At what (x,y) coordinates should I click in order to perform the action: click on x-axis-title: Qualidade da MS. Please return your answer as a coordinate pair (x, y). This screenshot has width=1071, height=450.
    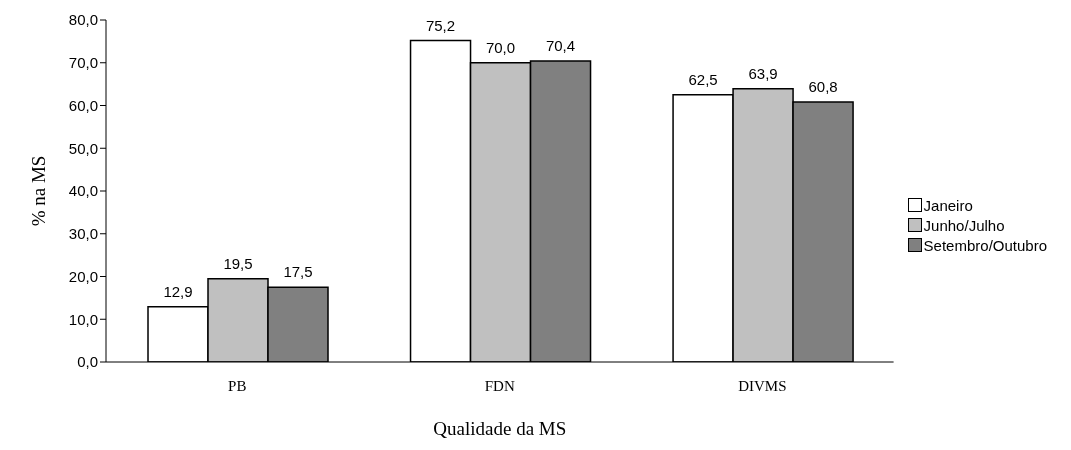
    Looking at the image, I should click on (500, 429).